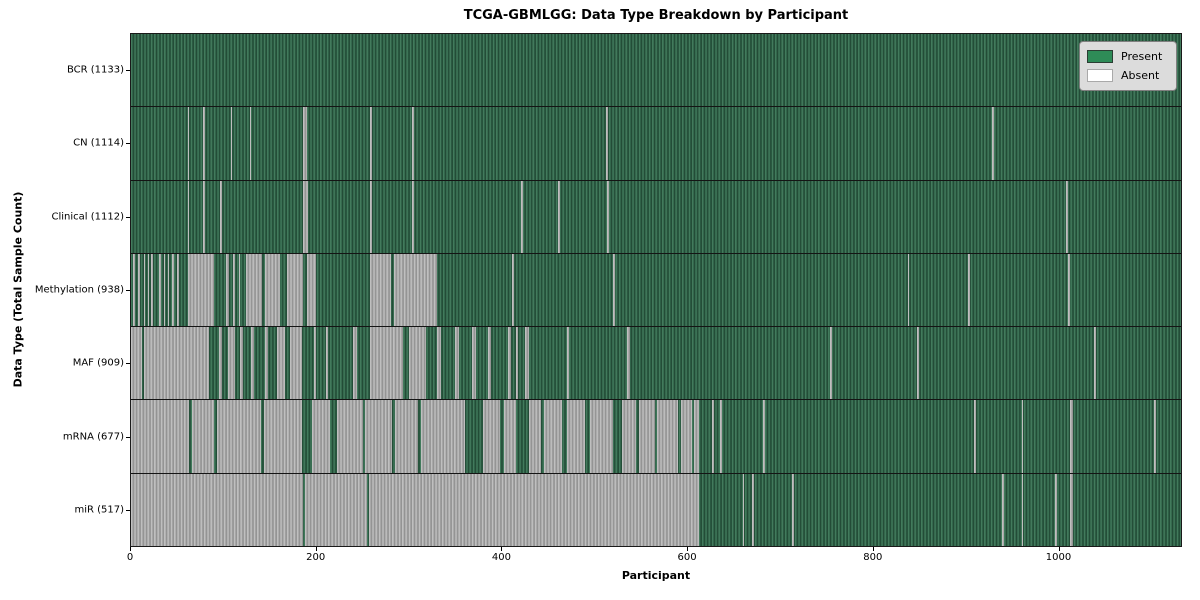 Image resolution: width=1200 pixels, height=600 pixels. I want to click on x-tick-label: 200, so click(316, 557).